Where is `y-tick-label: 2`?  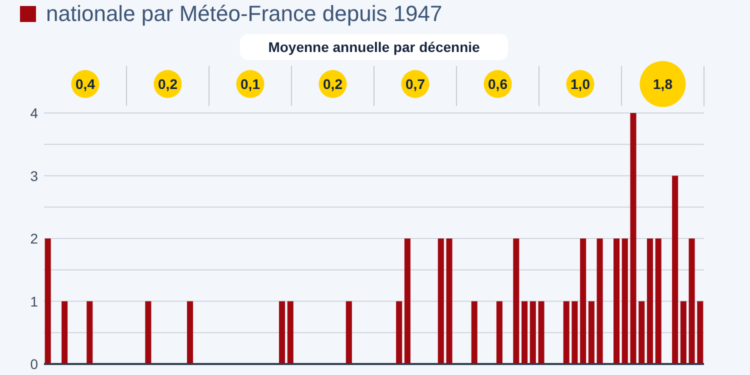 y-tick-label: 2 is located at coordinates (34, 238).